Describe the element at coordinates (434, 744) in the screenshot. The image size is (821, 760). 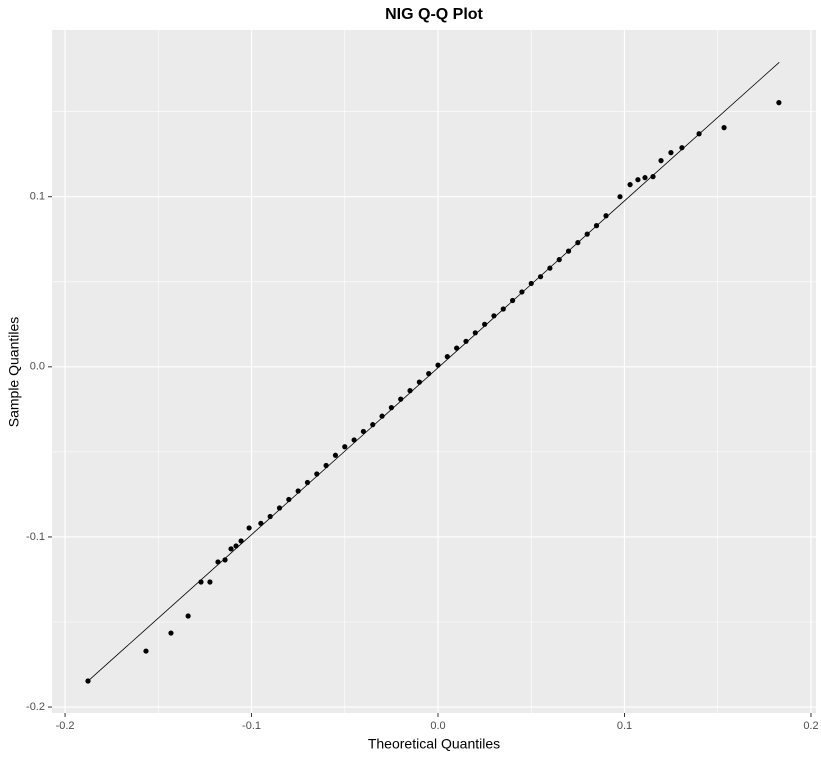
I see `x-axis-title: Theoretical Quantiles` at that location.